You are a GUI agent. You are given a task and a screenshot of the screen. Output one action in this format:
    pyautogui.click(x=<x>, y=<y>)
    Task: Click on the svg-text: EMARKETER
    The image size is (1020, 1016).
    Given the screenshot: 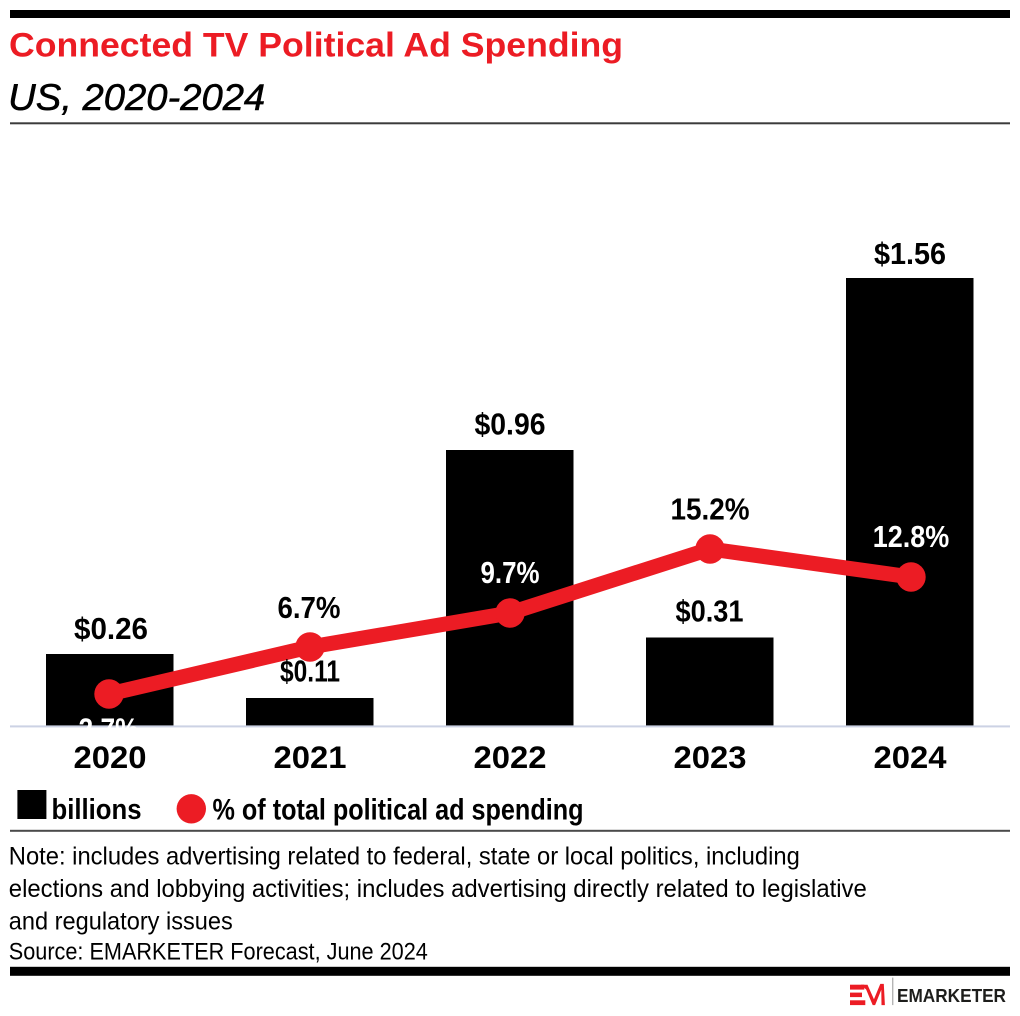 What is the action you would take?
    pyautogui.click(x=951, y=996)
    